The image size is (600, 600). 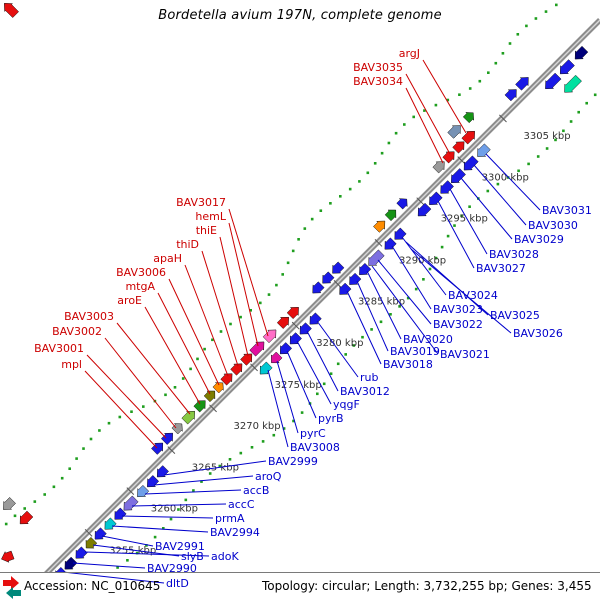 I want to click on gene-label: hemL, so click(x=210, y=216).